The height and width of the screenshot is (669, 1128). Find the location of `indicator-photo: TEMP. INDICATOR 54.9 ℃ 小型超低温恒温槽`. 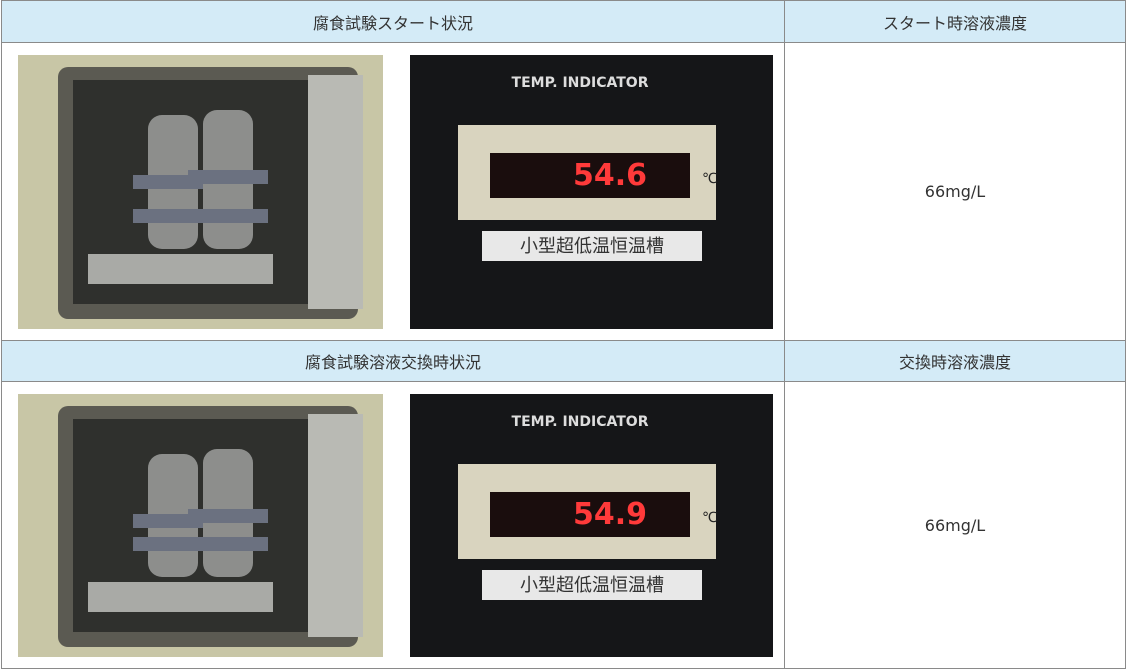

indicator-photo: TEMP. INDICATOR 54.9 ℃ 小型超低温恒温槽 is located at coordinates (591, 525).